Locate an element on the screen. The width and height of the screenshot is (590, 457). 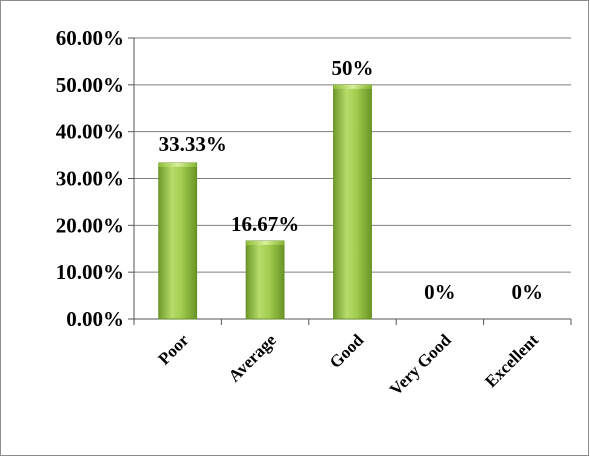
y-tick-label: 30.00% is located at coordinates (90, 179).